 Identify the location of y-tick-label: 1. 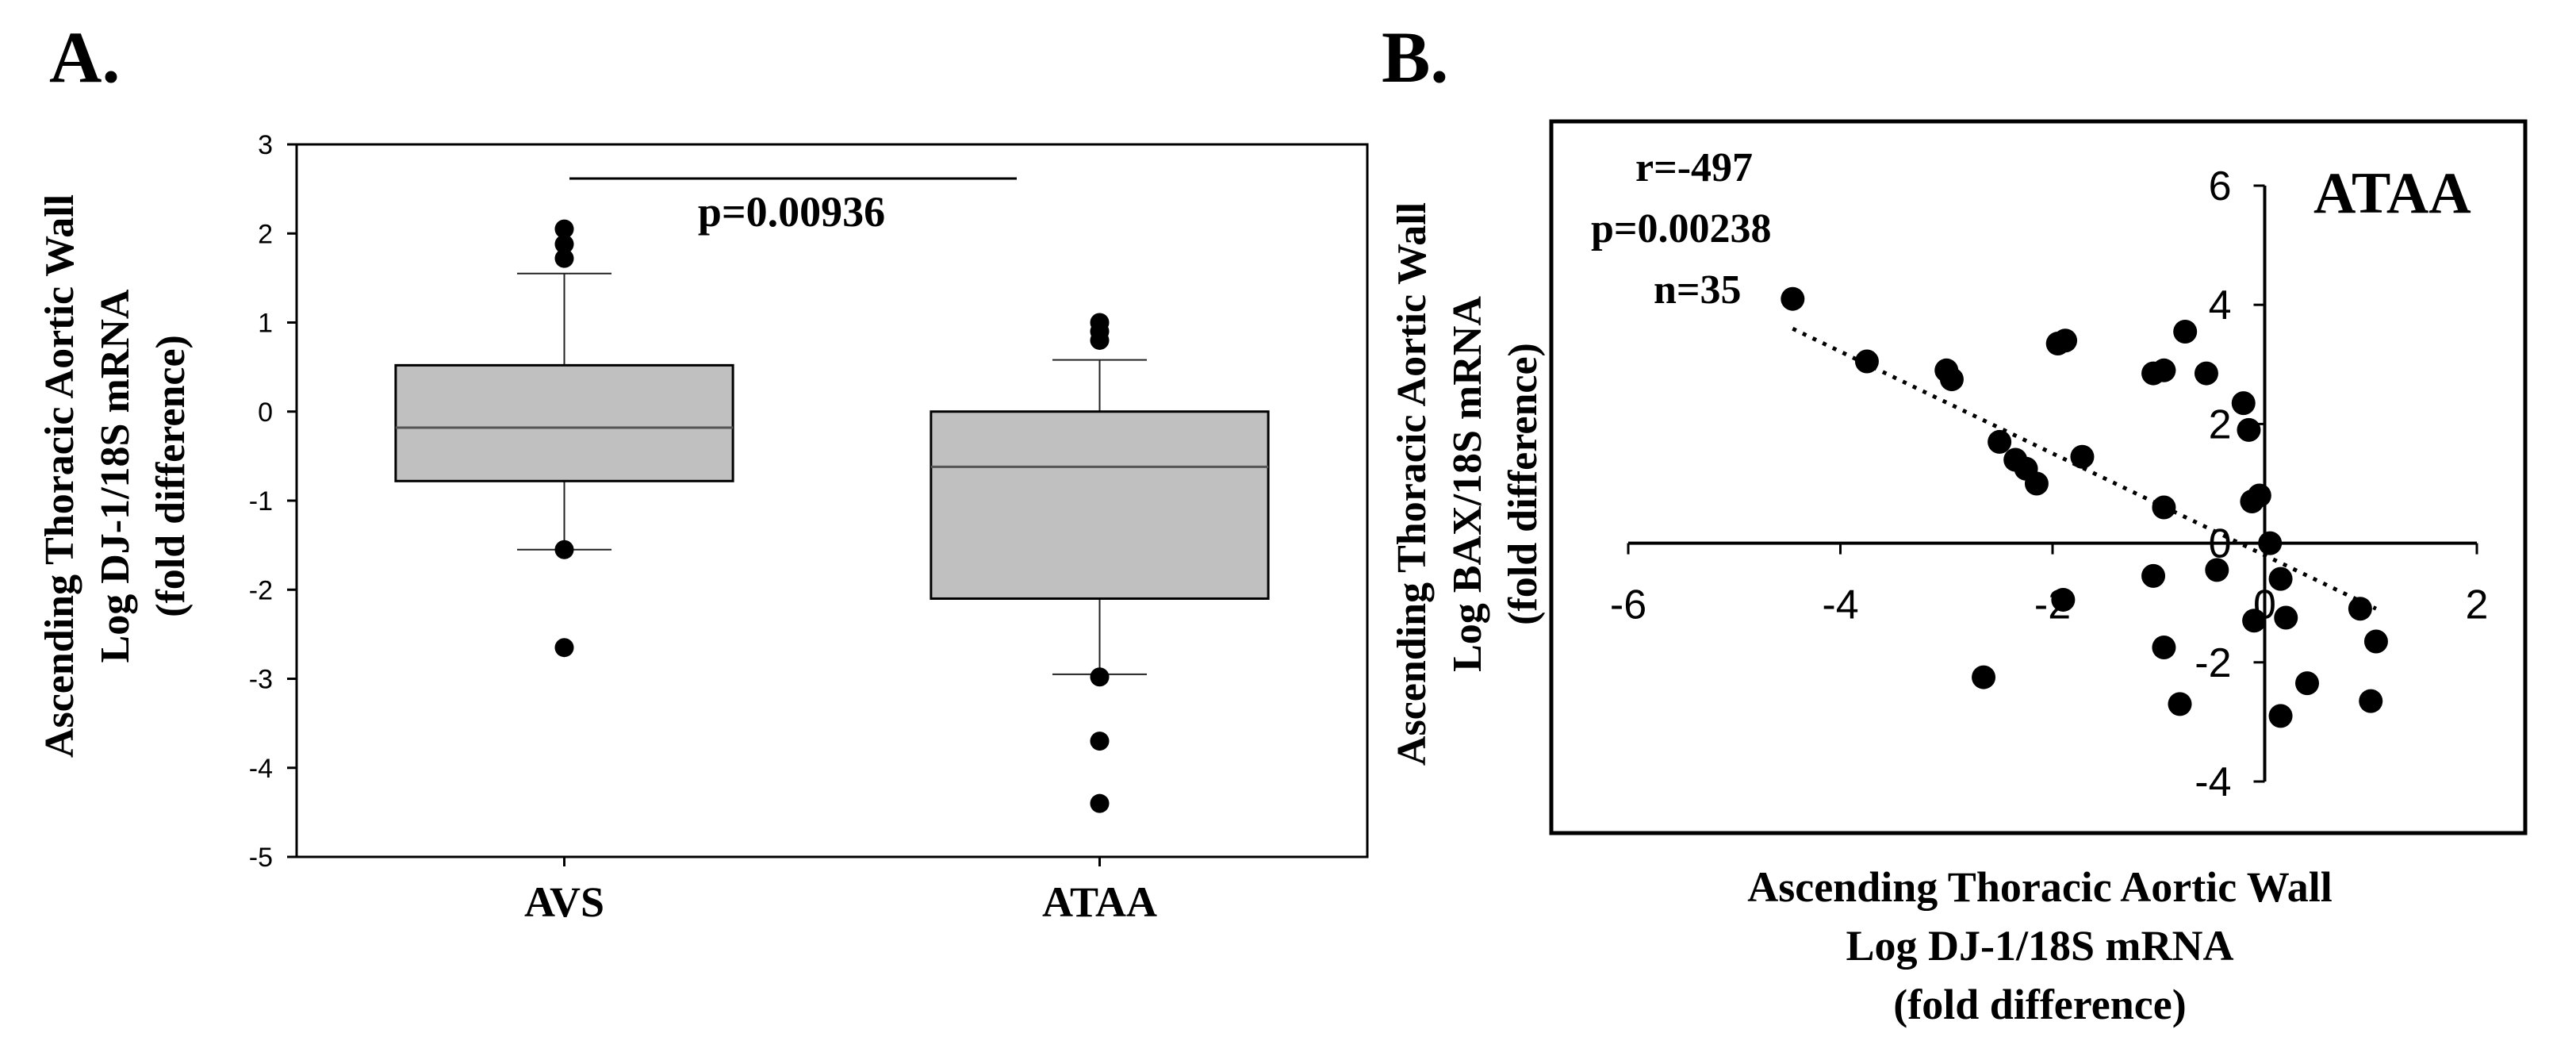
(265, 324).